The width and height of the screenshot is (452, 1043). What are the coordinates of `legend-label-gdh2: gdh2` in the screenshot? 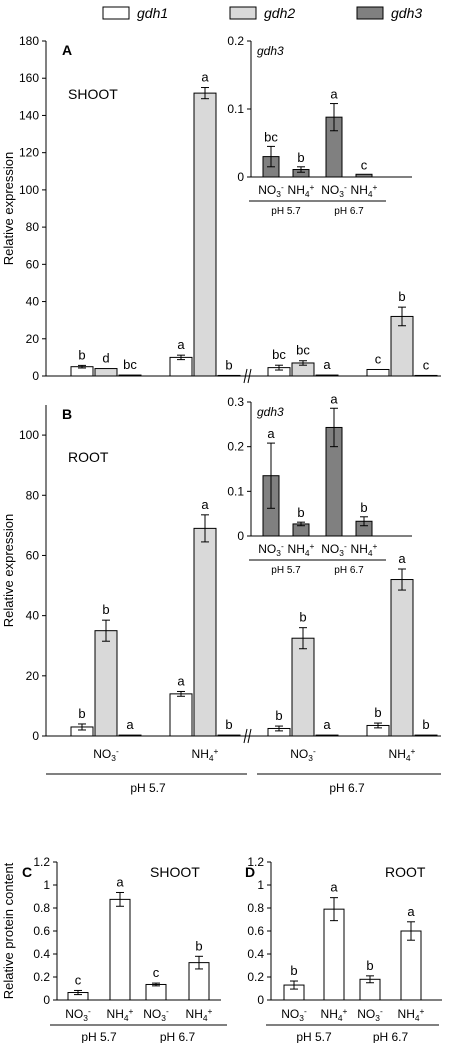 It's located at (279, 13).